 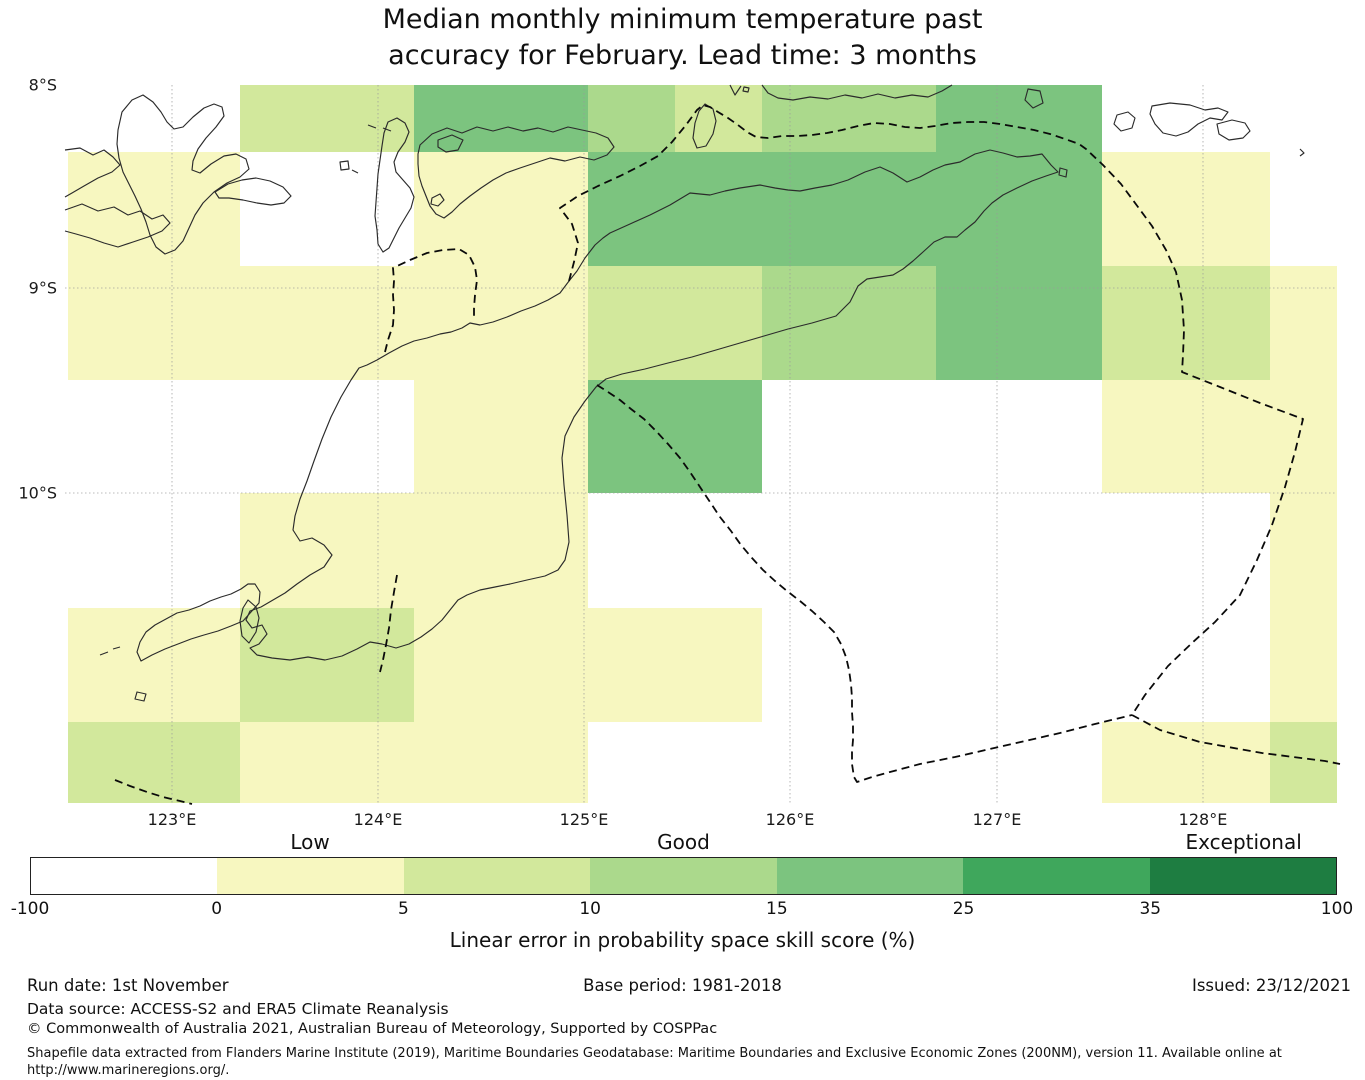 I want to click on coastline-wetar-clip, so click(x=857, y=92).